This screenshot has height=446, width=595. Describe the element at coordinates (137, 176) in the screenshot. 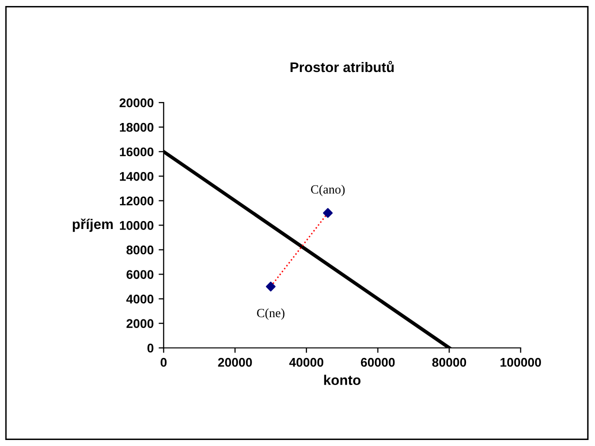

I see `y-tick-label: 14000` at that location.